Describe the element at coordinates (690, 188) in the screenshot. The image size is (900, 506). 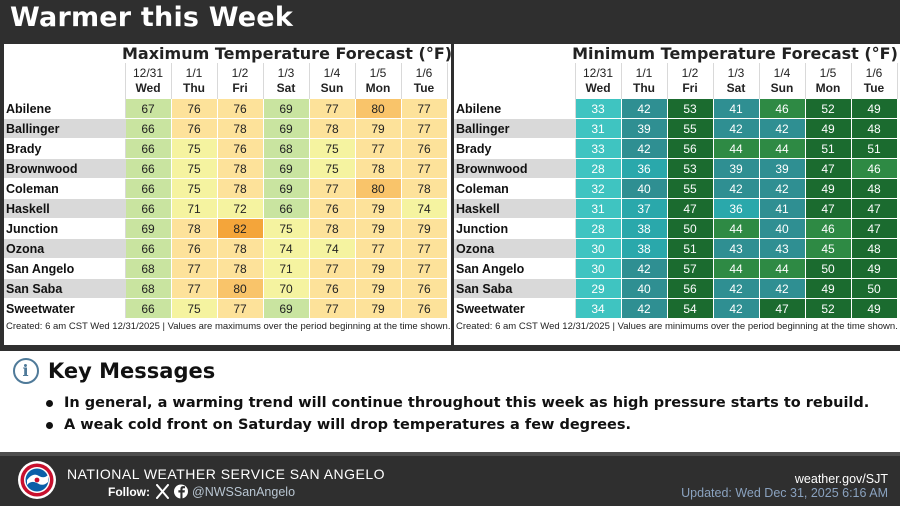
I see `temperature-cell: 55` at that location.